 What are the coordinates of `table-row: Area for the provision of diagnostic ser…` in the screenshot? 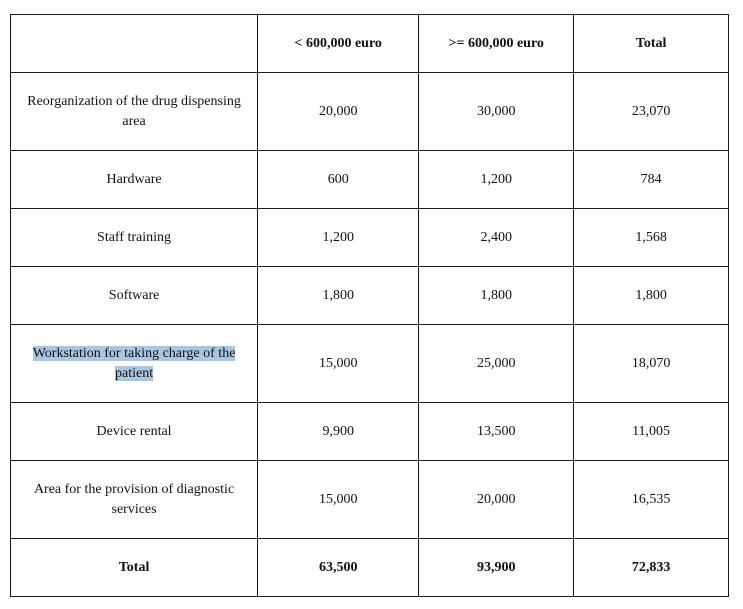 It's located at (369, 499).